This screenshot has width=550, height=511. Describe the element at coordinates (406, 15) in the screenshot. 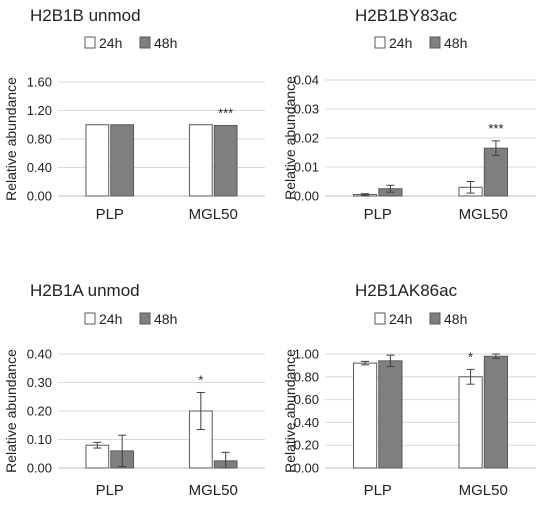

I see `chart-title: H2B1BY83ac` at that location.